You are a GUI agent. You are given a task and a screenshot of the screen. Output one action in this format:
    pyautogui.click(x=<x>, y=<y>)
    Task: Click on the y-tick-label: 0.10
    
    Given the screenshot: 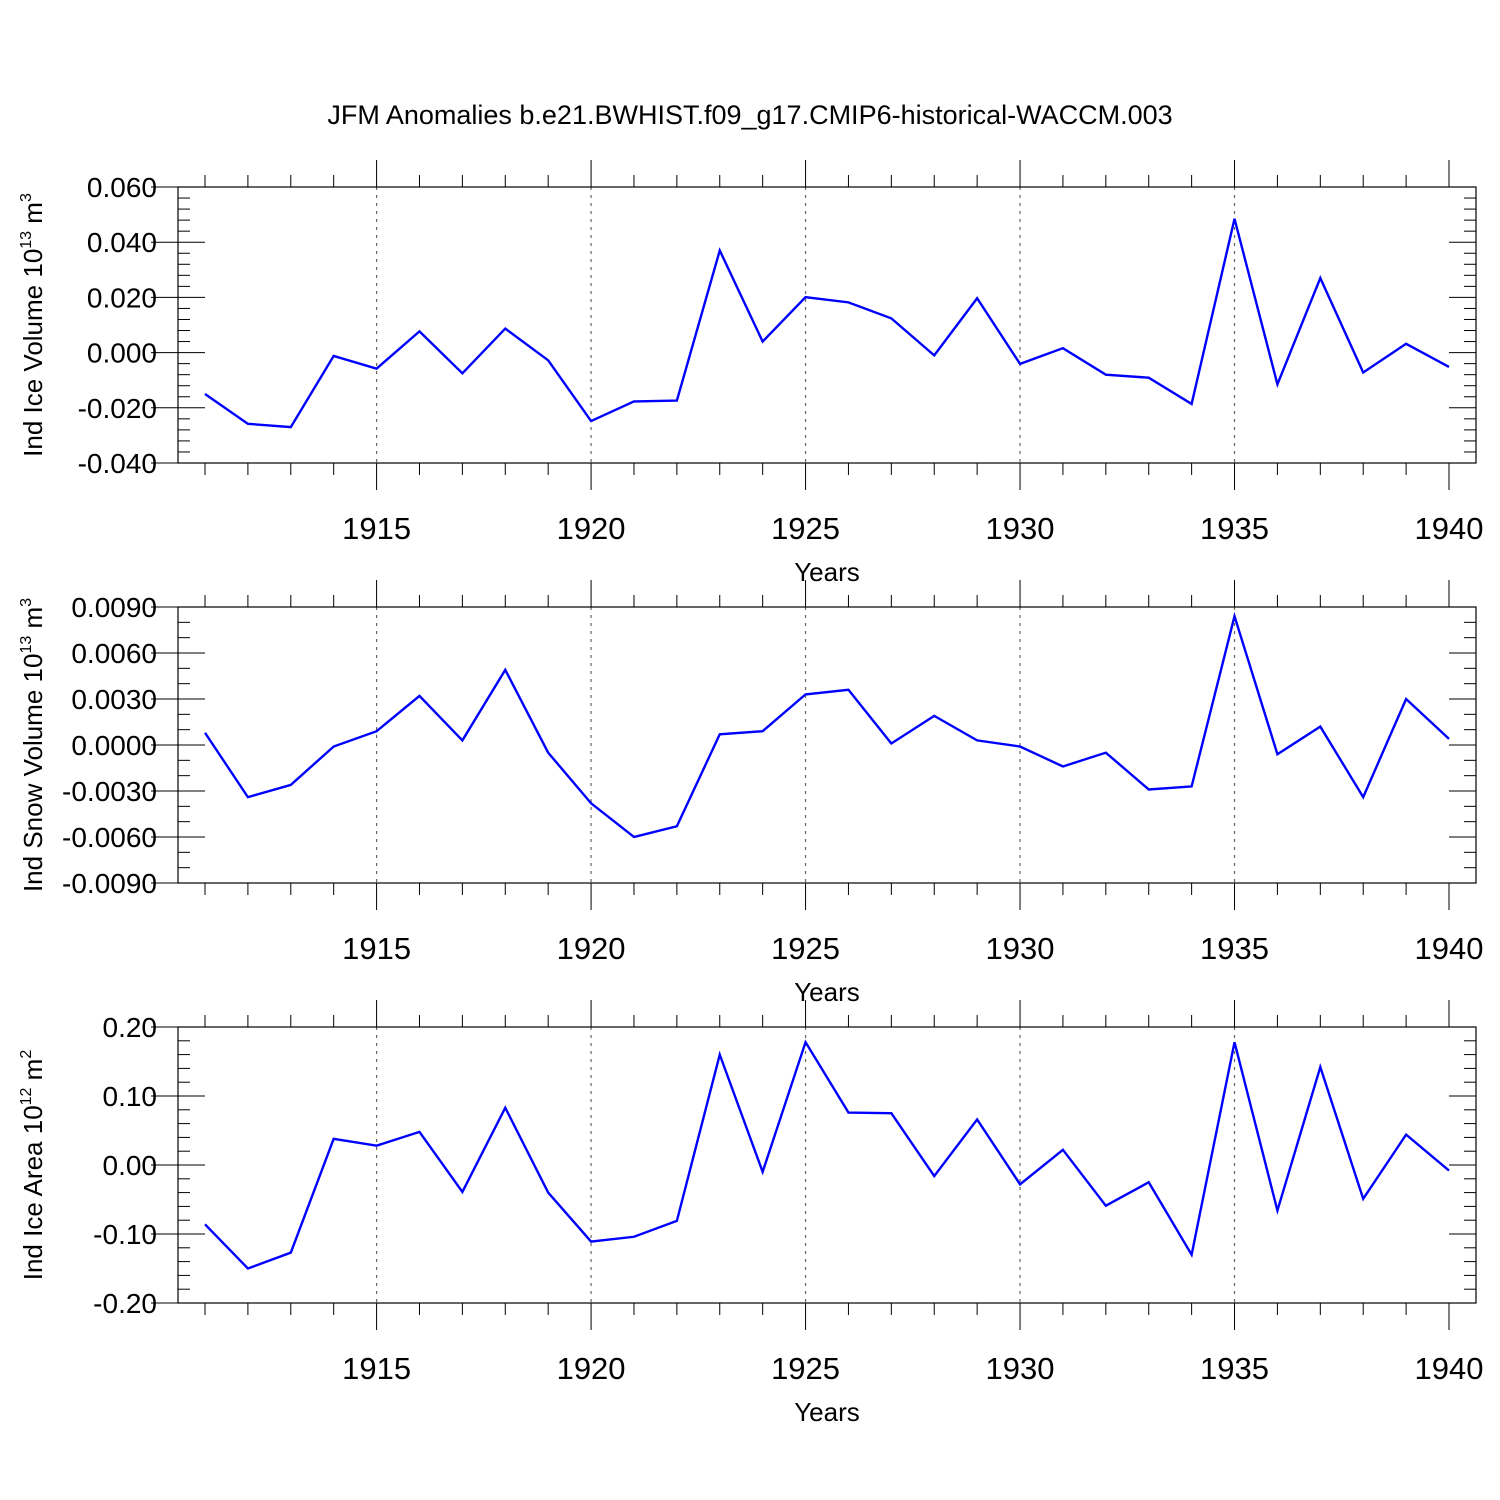 What is the action you would take?
    pyautogui.click(x=130, y=1096)
    